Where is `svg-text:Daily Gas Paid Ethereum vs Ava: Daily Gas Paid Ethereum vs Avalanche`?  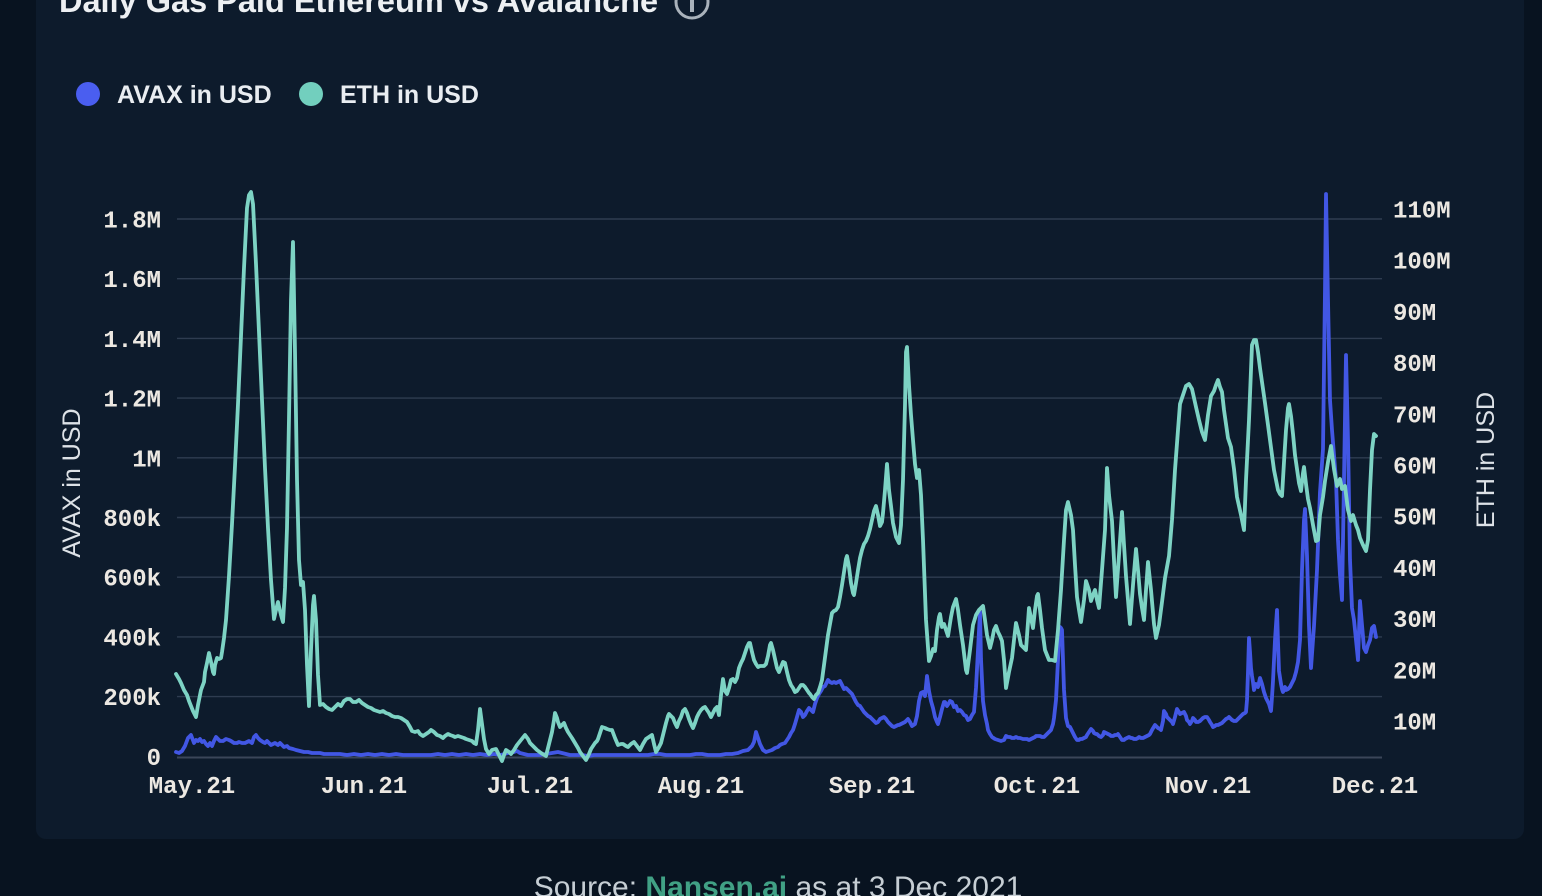
svg-text:Daily Gas Paid Ethereum vs Ava: Daily Gas Paid Ethereum vs Avalanche is located at coordinates (358, 9).